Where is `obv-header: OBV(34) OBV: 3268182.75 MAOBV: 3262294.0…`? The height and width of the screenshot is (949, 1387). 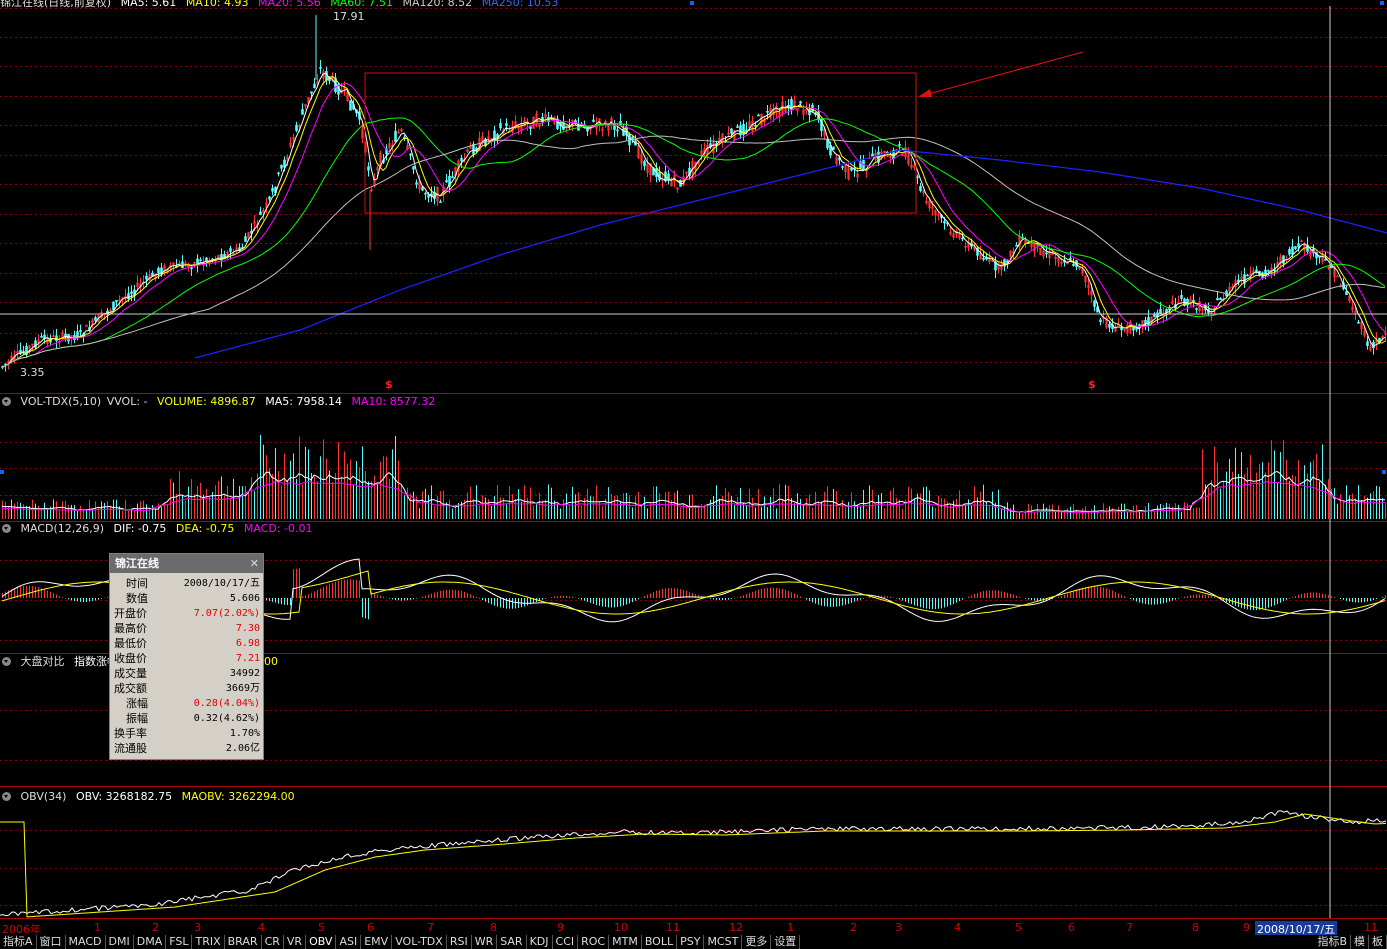 obv-header: OBV(34) OBV: 3268182.75 MAOBV: 3262294.0… is located at coordinates (150, 796).